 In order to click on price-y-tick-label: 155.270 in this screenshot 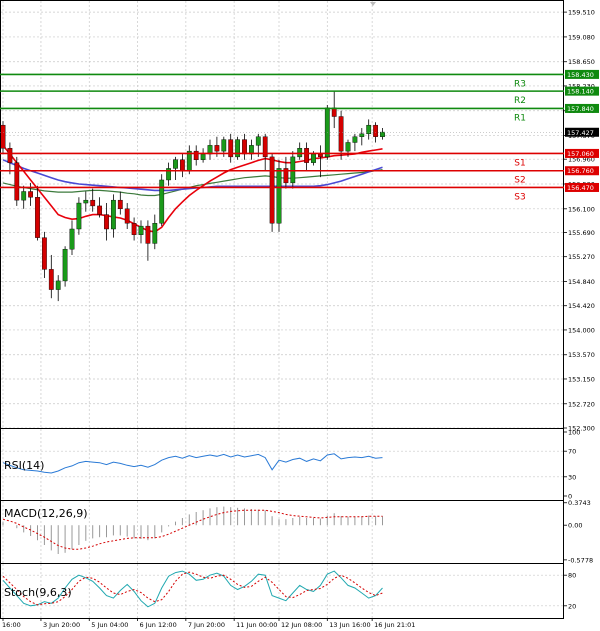, I will do `click(581, 257)`.